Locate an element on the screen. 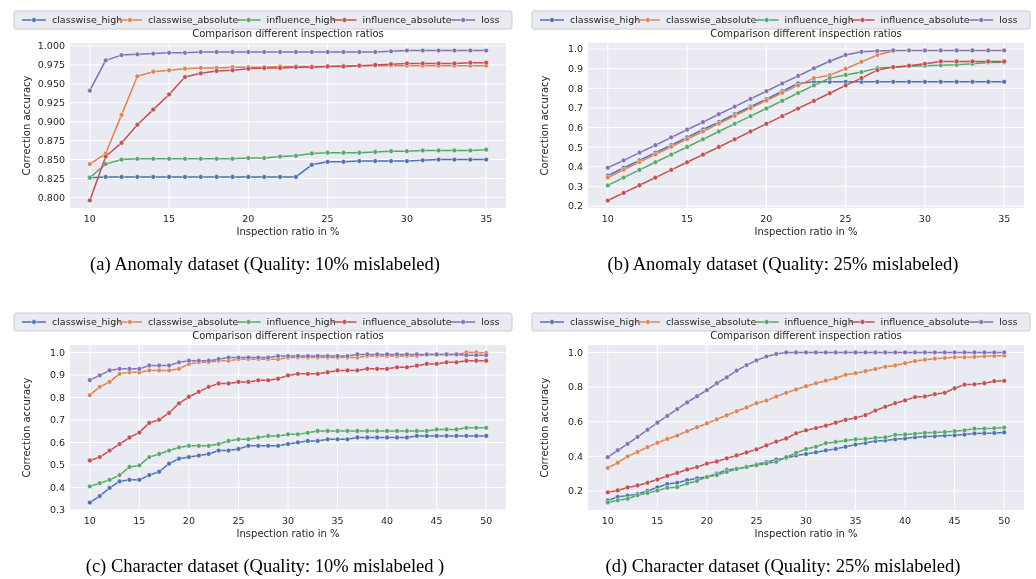 This screenshot has width=1036, height=579. text: (d) Character dataset (Quality: 25% mislabeled) is located at coordinates (783, 566).